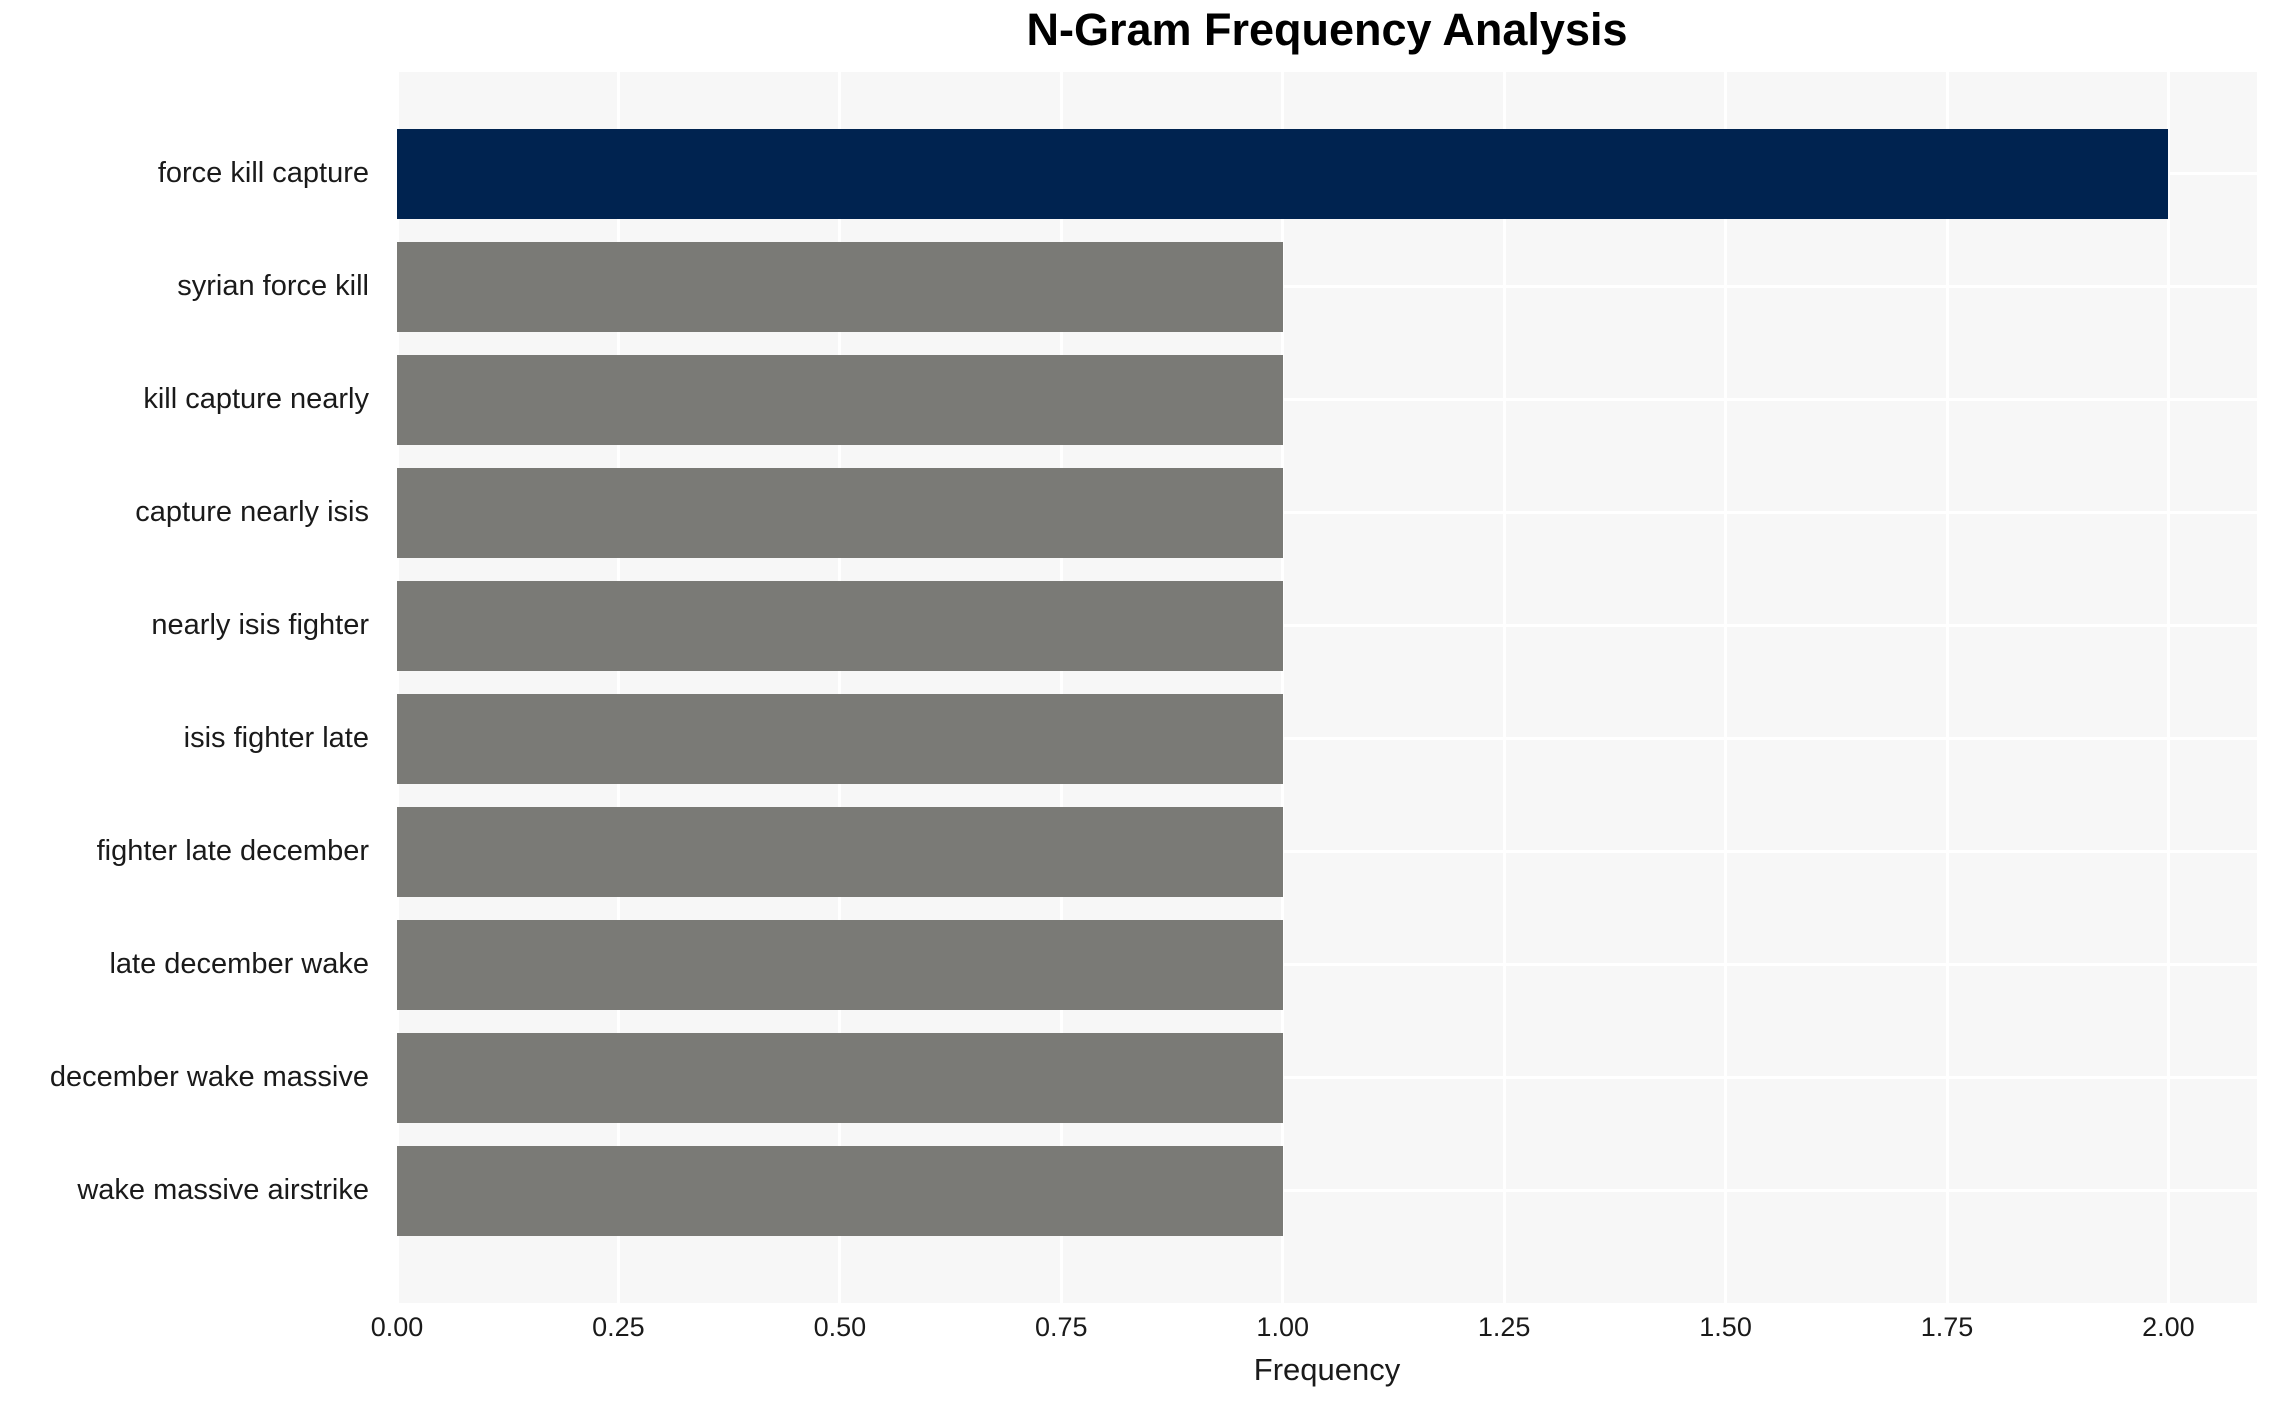 The image size is (2276, 1402). I want to click on x-tick-label: 0.00, so click(397, 1327).